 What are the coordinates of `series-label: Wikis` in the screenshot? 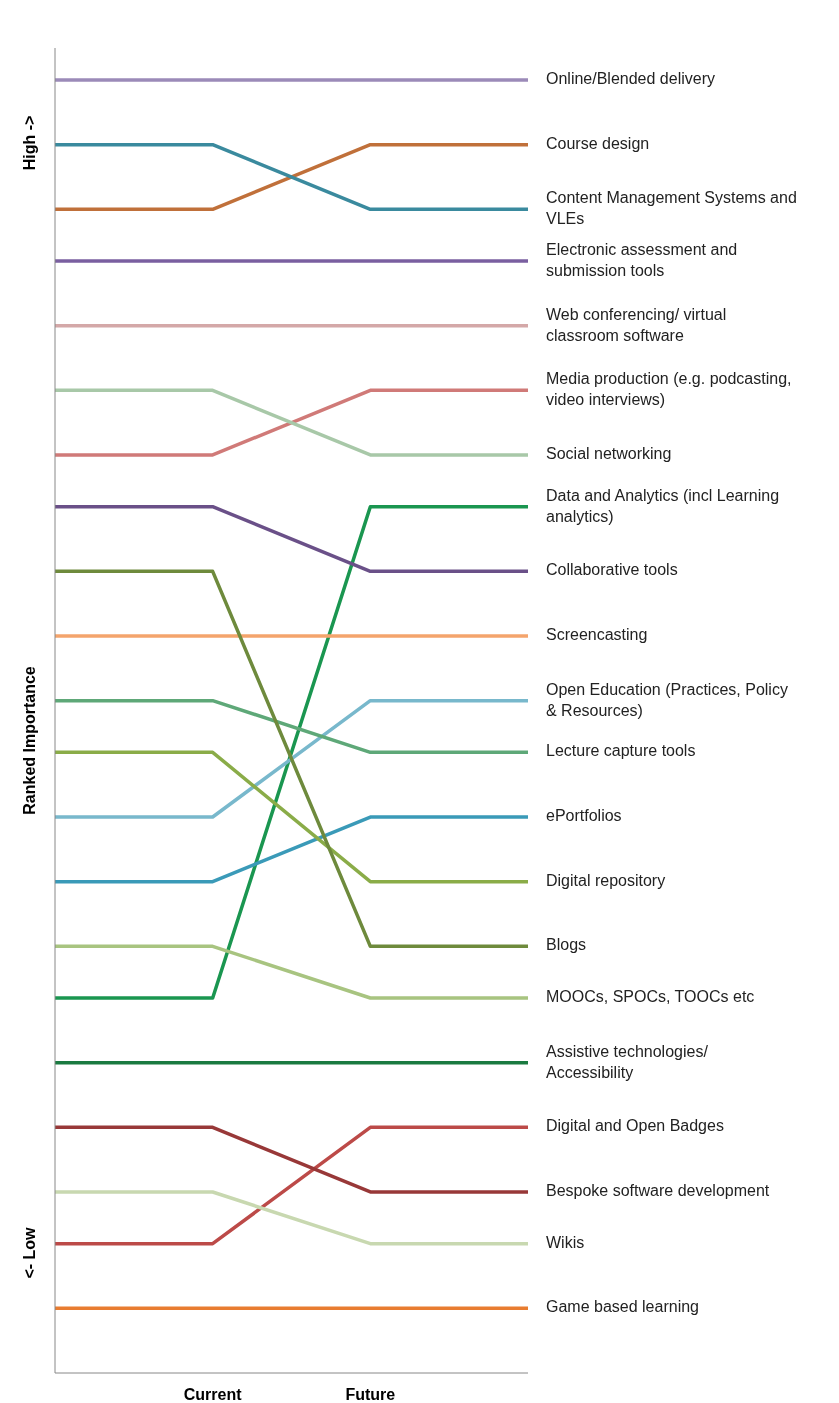 It's located at (565, 1242).